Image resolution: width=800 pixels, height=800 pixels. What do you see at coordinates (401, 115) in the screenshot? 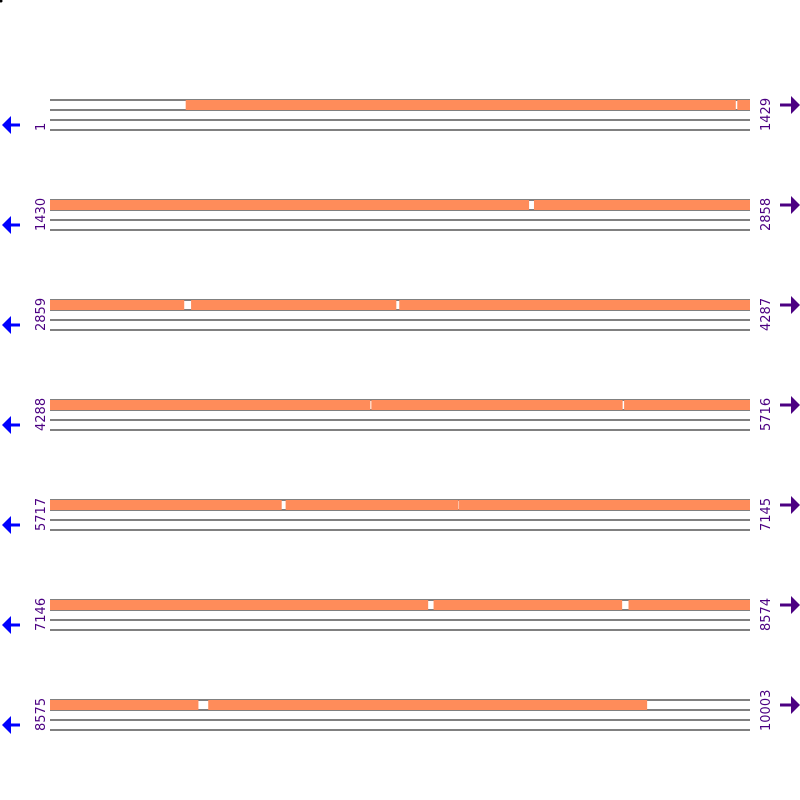
I see `sequence-row: 1 1429` at bounding box center [401, 115].